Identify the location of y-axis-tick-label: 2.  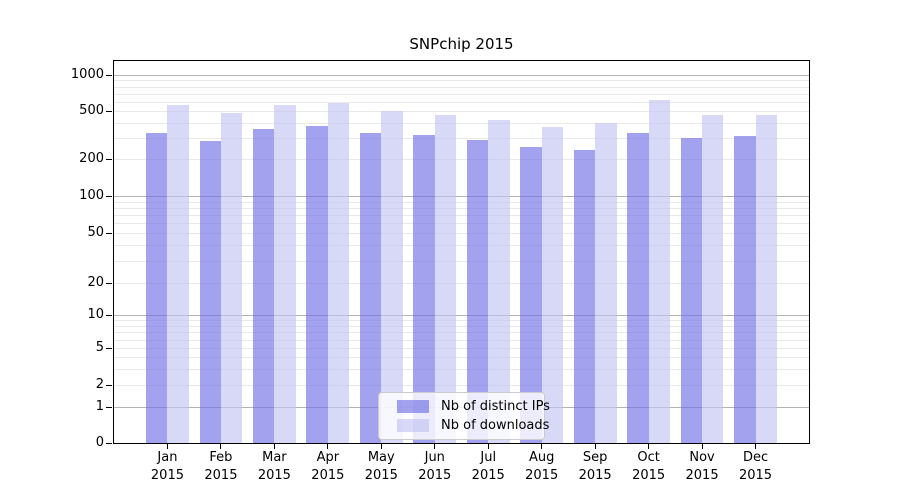
(99, 385).